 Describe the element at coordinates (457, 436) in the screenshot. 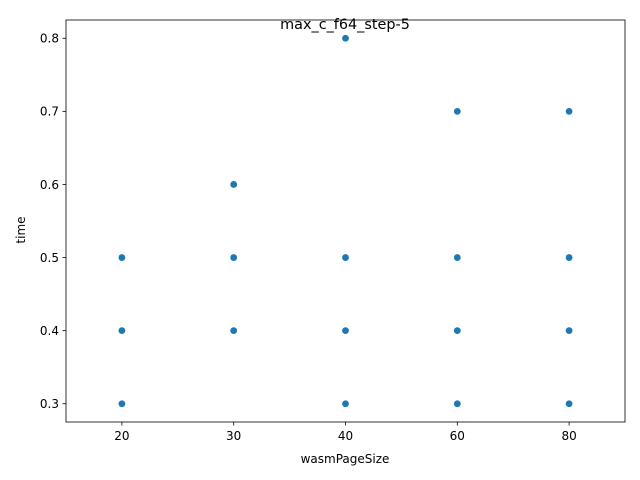

I see `x-tick-label: 60` at that location.